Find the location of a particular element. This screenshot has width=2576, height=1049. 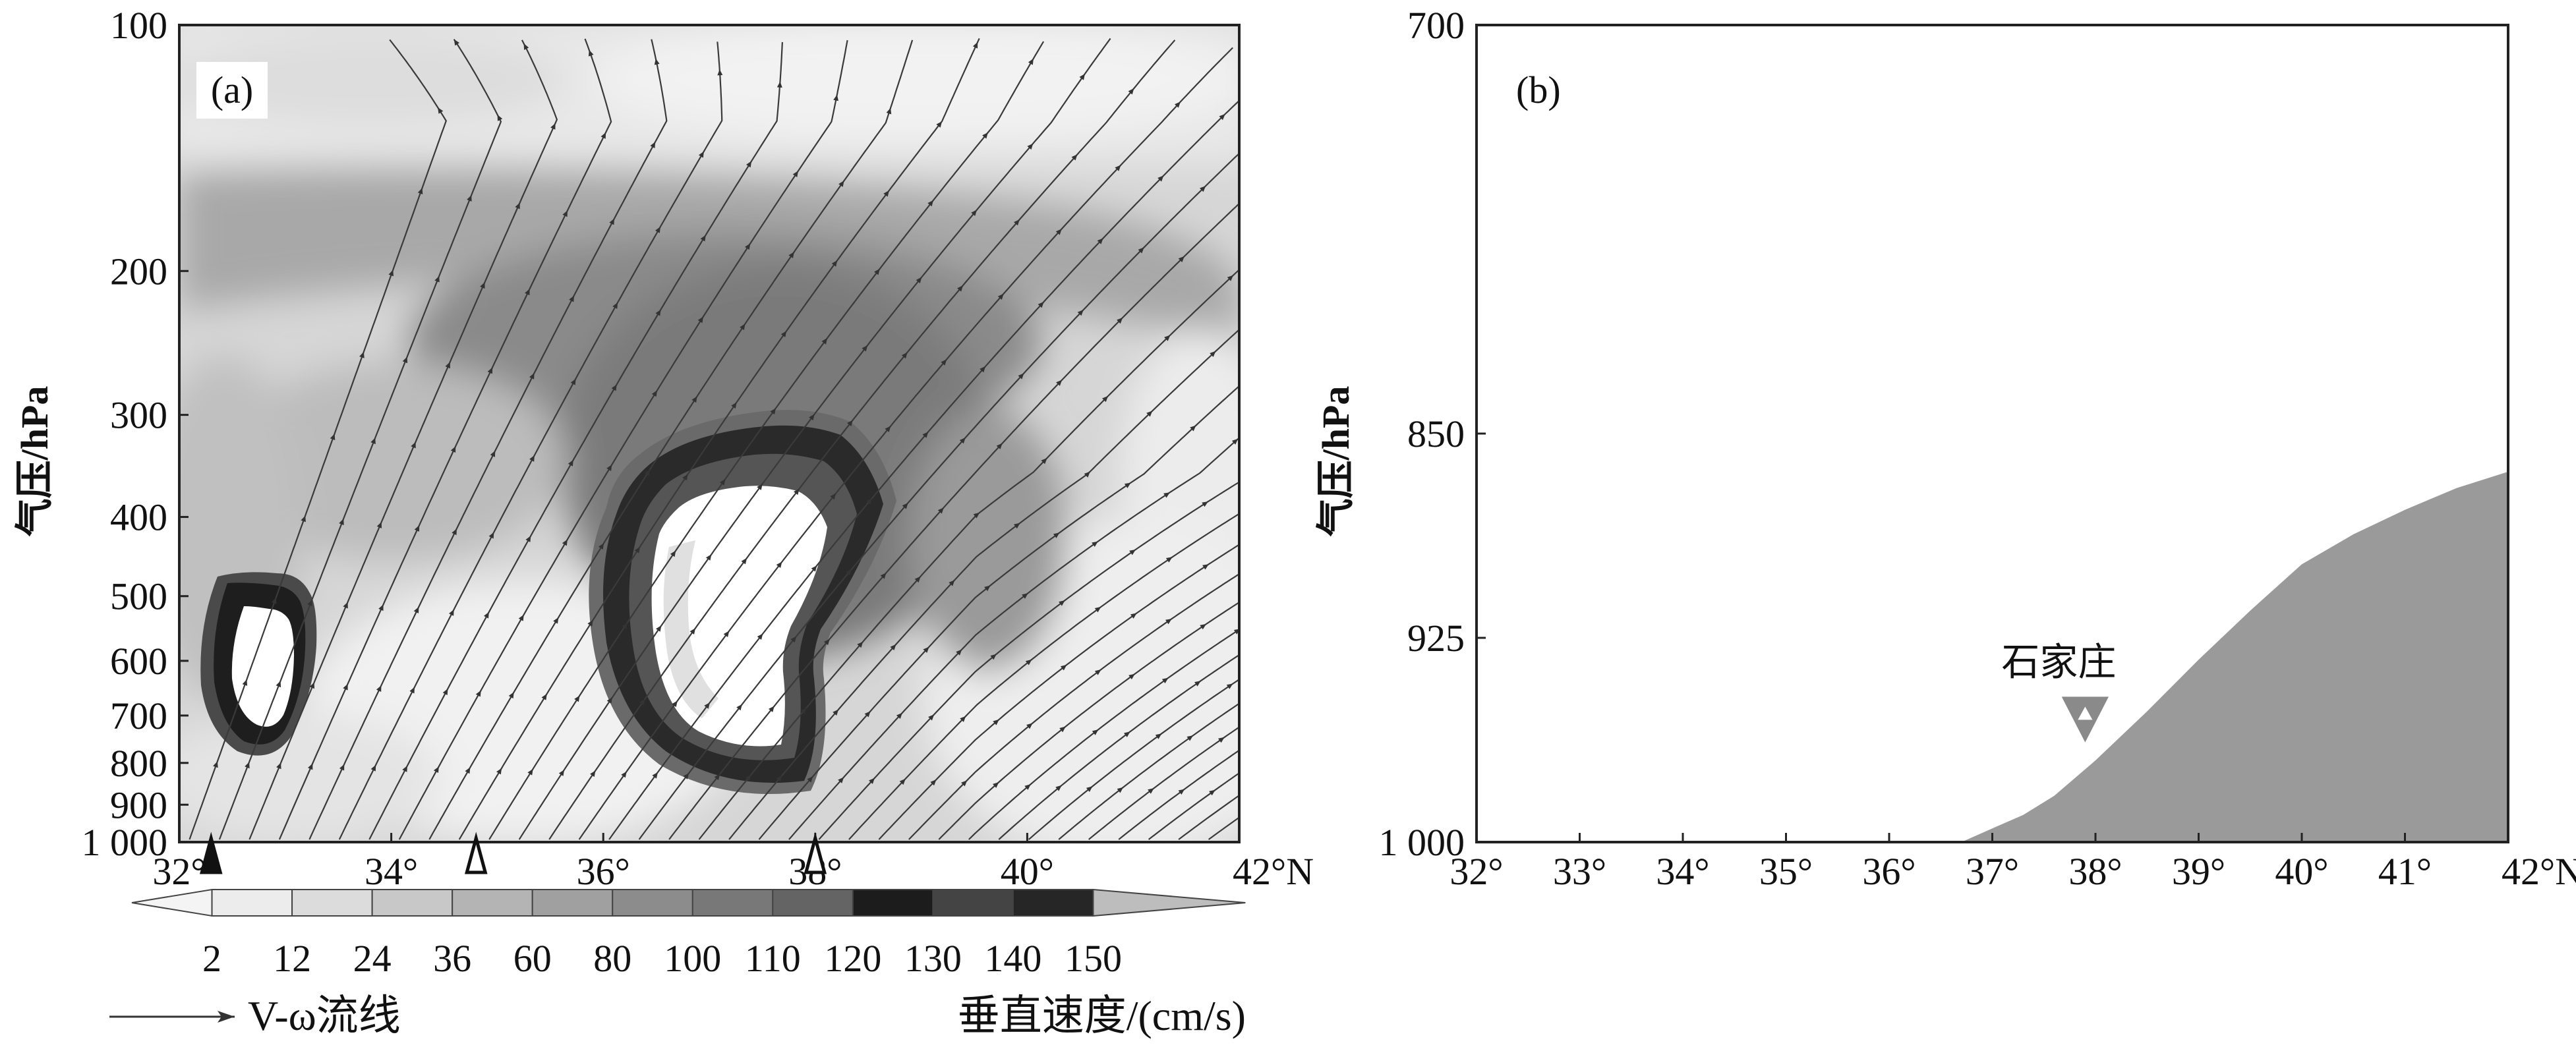

colorbar-right-arrow is located at coordinates (1169, 902).